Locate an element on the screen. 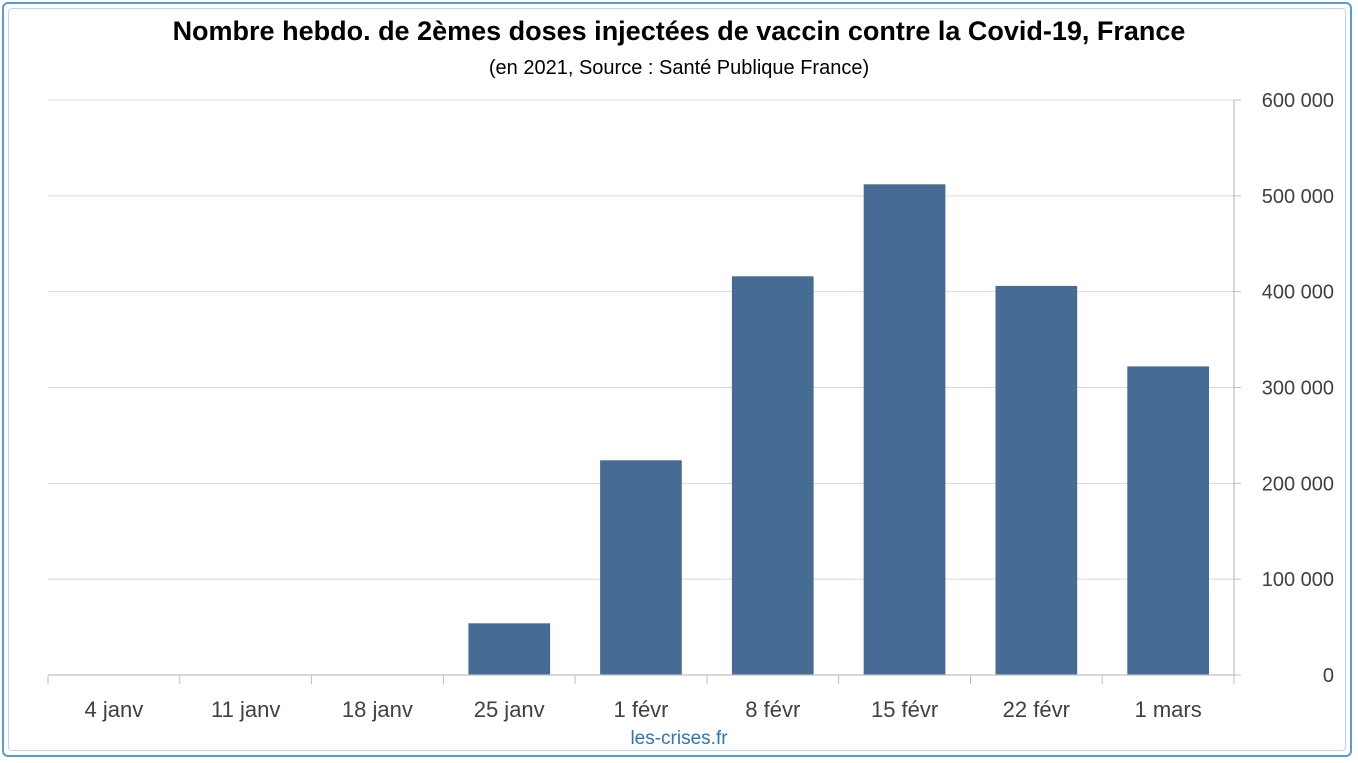 The height and width of the screenshot is (763, 1358). x-tick-label: 18 janv is located at coordinates (377, 709).